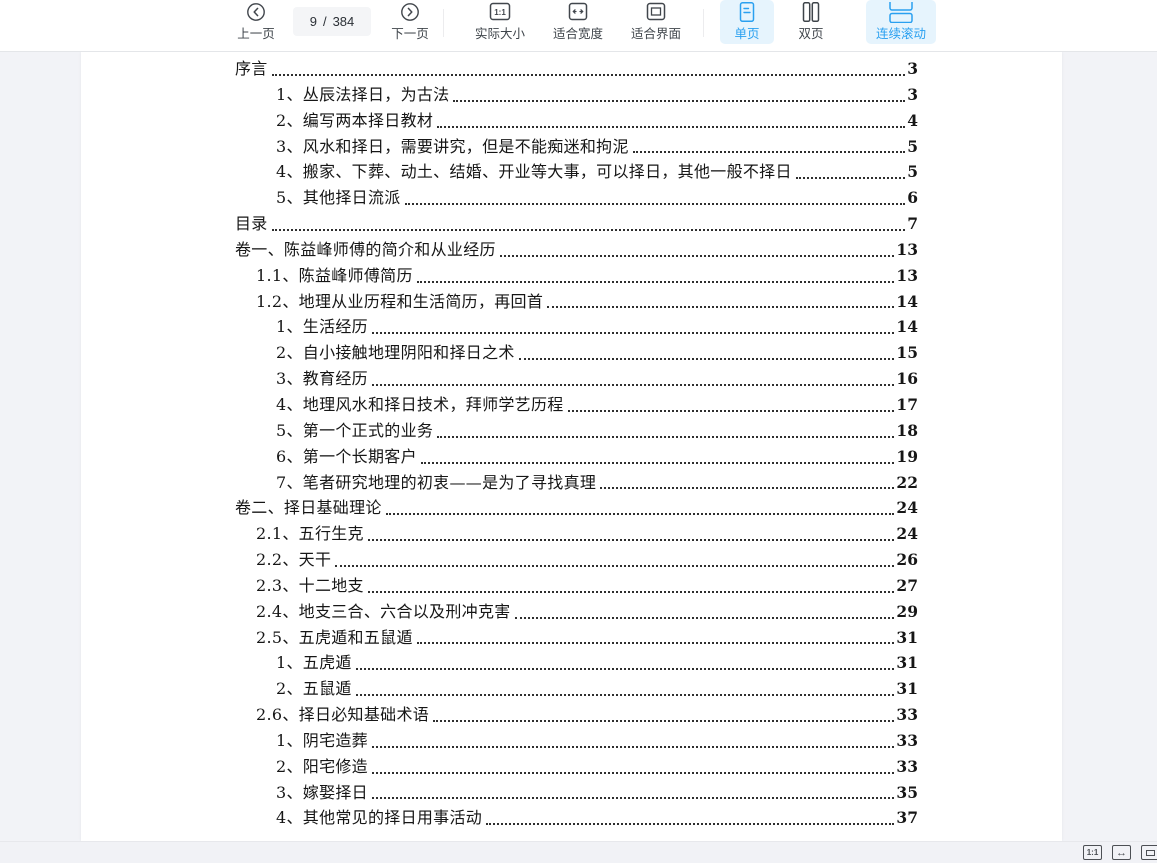 This screenshot has width=1157, height=863. I want to click on actual-size-button: 1:1 实际大小, so click(500, 22).